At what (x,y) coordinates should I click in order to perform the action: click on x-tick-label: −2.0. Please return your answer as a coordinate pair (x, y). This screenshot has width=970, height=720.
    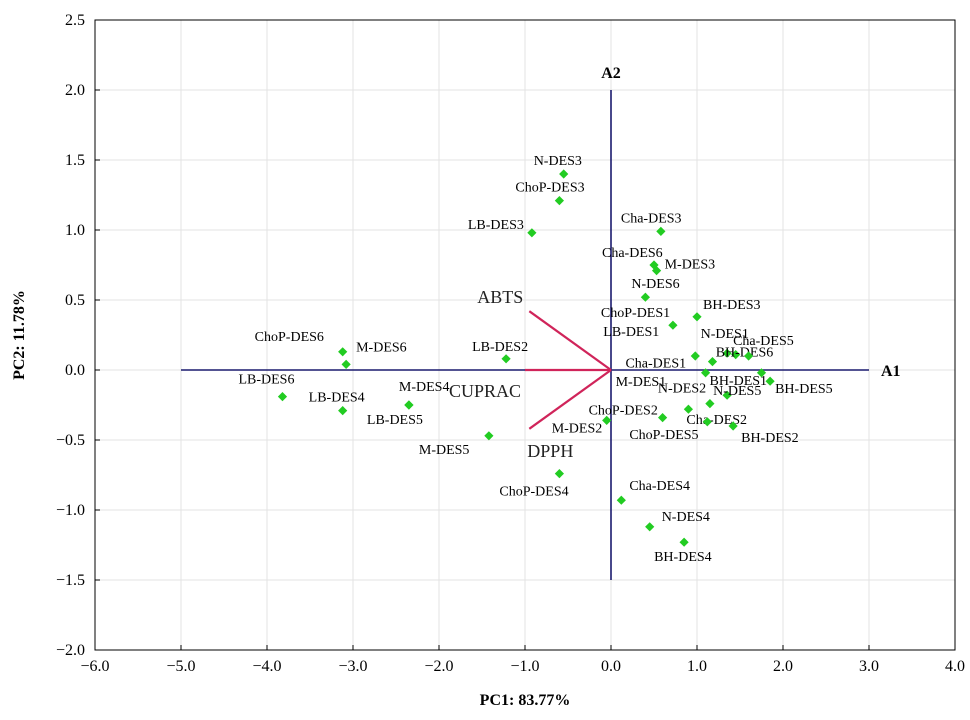
    Looking at the image, I should click on (438, 666).